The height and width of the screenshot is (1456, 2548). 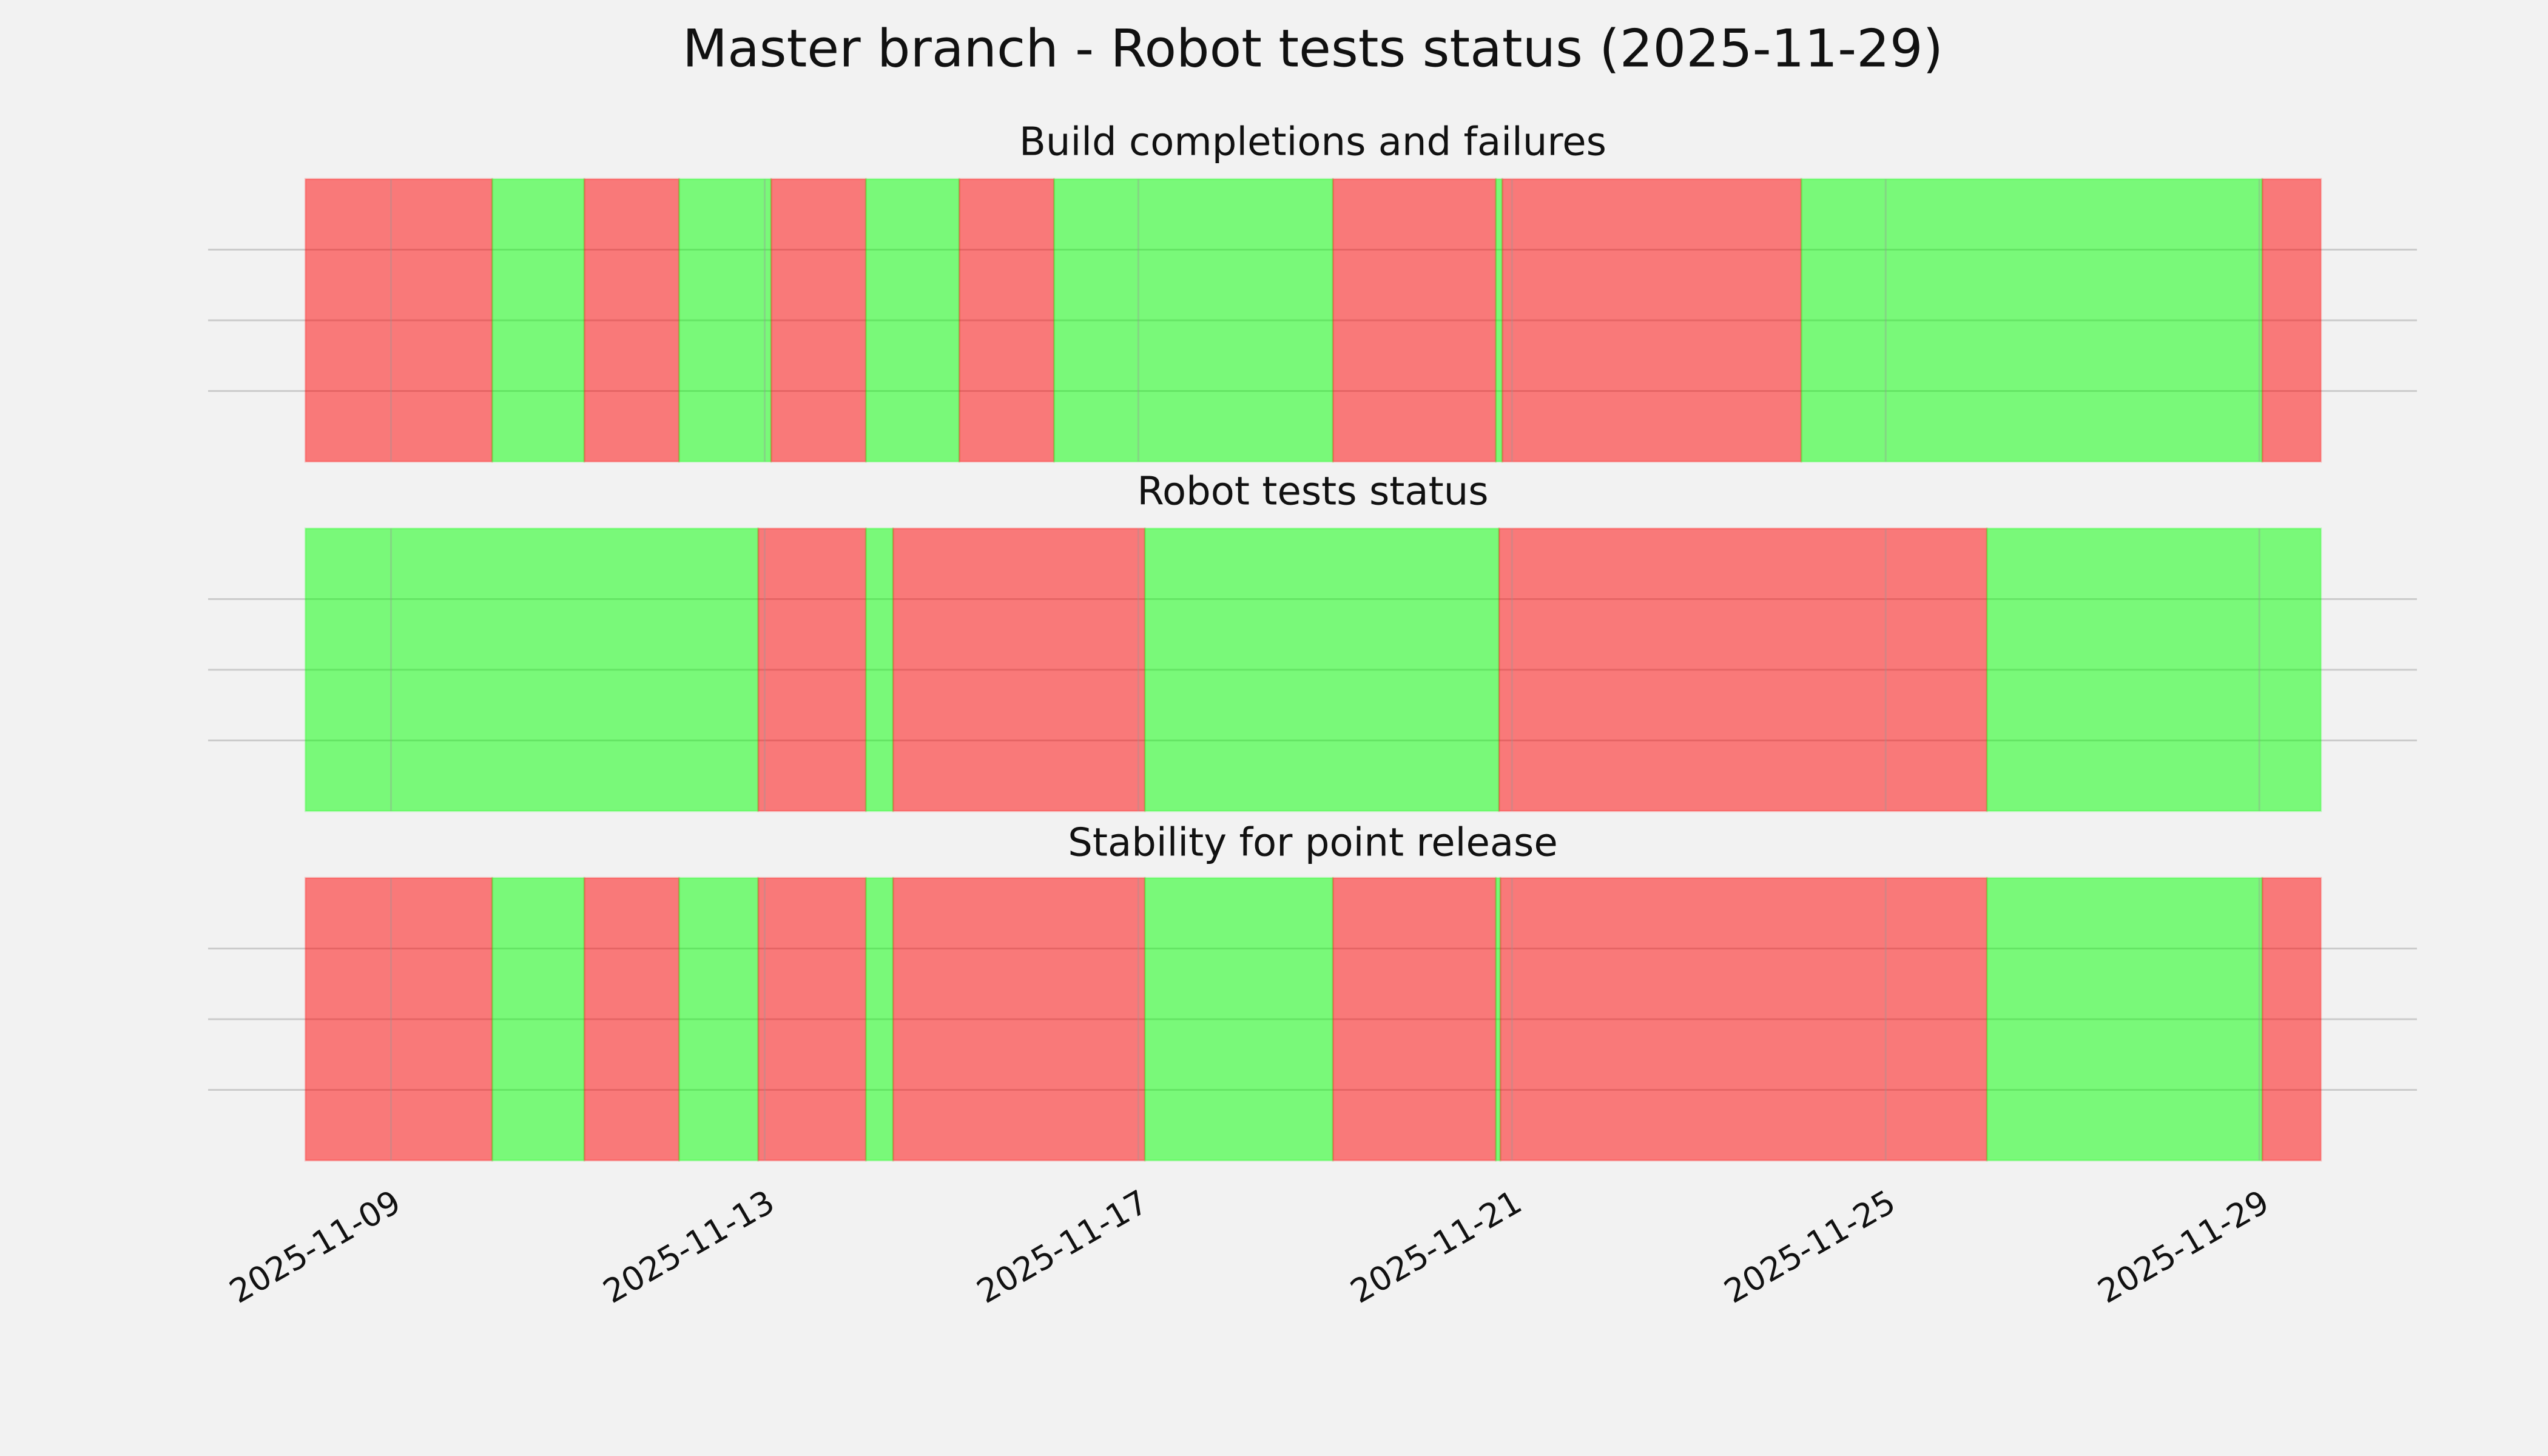 I want to click on panel-title: Robot tests status, so click(x=1312, y=492).